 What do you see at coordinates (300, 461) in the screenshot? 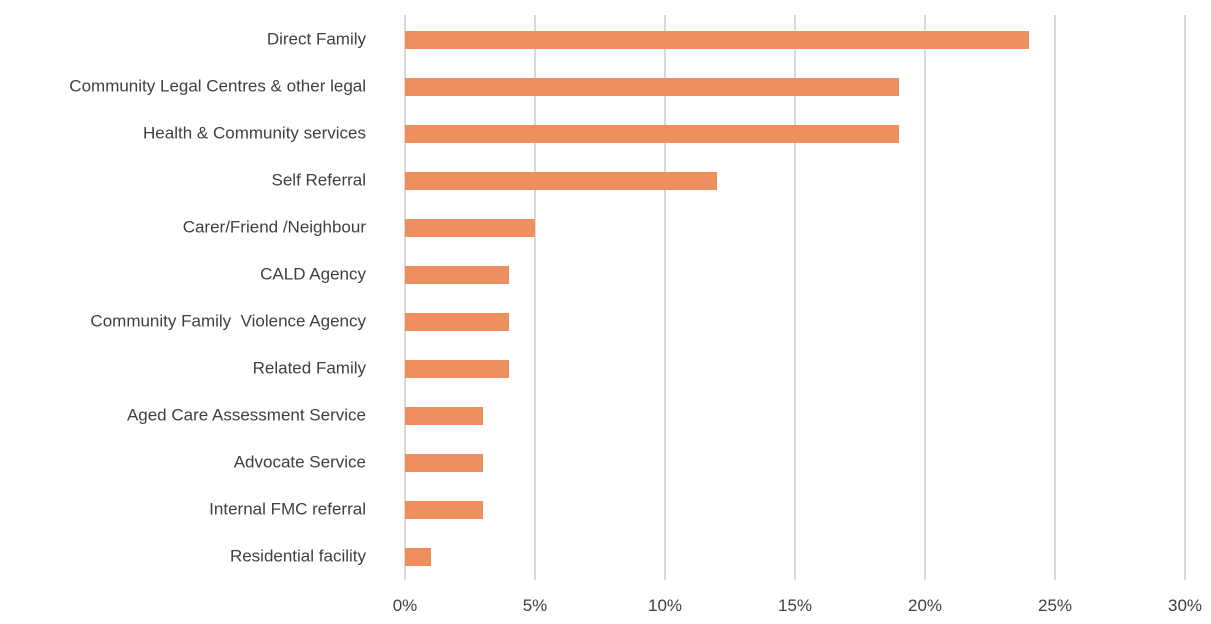
I see `category-label: Advocate Service` at bounding box center [300, 461].